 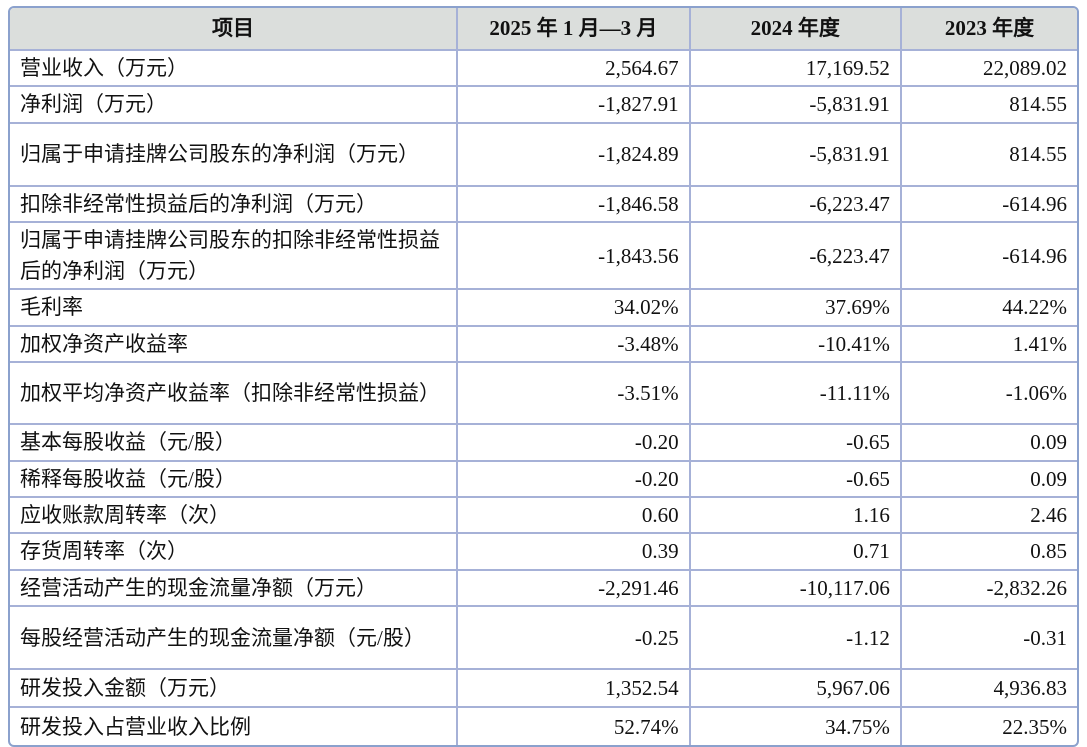 I want to click on row-label: 加权净资产收益率, so click(x=234, y=344).